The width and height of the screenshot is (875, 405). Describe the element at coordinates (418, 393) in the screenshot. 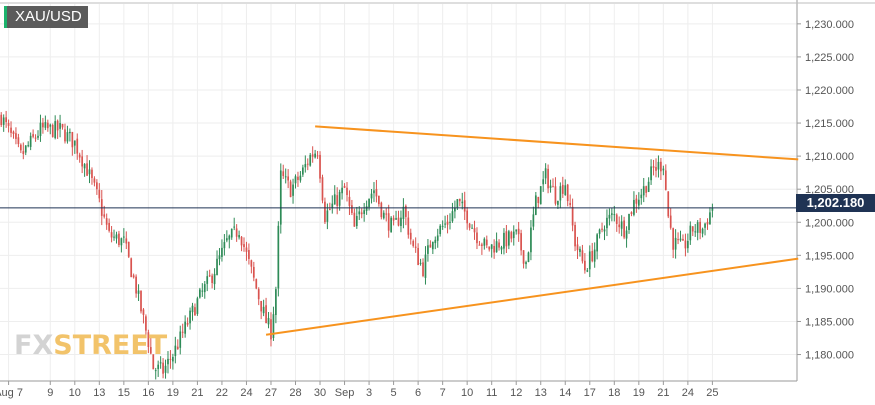

I see `x-tick-label: 6` at that location.